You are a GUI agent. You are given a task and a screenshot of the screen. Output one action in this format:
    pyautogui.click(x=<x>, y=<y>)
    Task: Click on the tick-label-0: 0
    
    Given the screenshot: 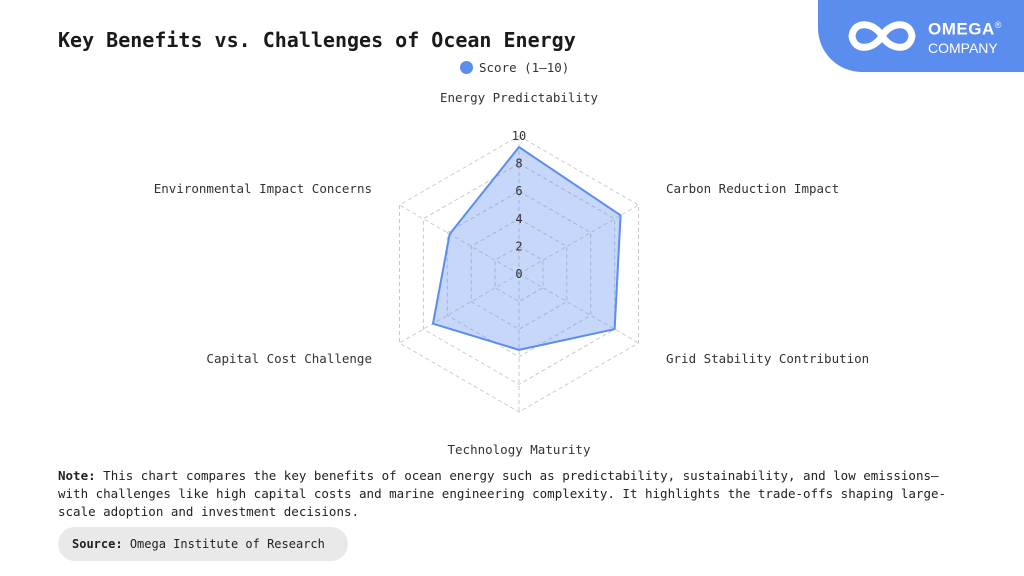 What is the action you would take?
    pyautogui.click(x=518, y=274)
    